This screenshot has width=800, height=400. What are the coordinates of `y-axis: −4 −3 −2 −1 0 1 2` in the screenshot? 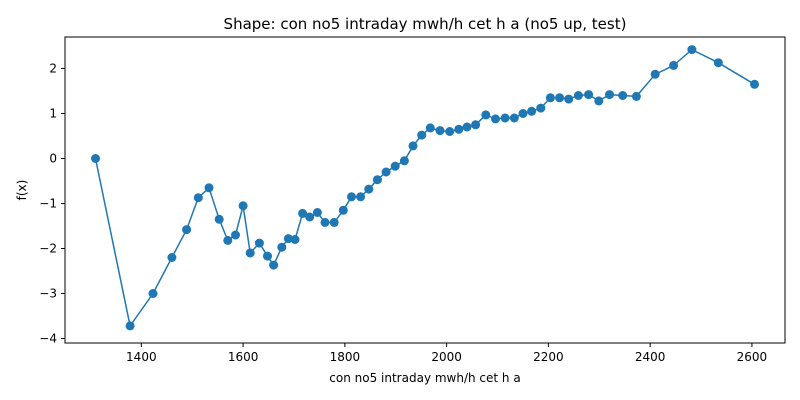 It's located at (52, 204).